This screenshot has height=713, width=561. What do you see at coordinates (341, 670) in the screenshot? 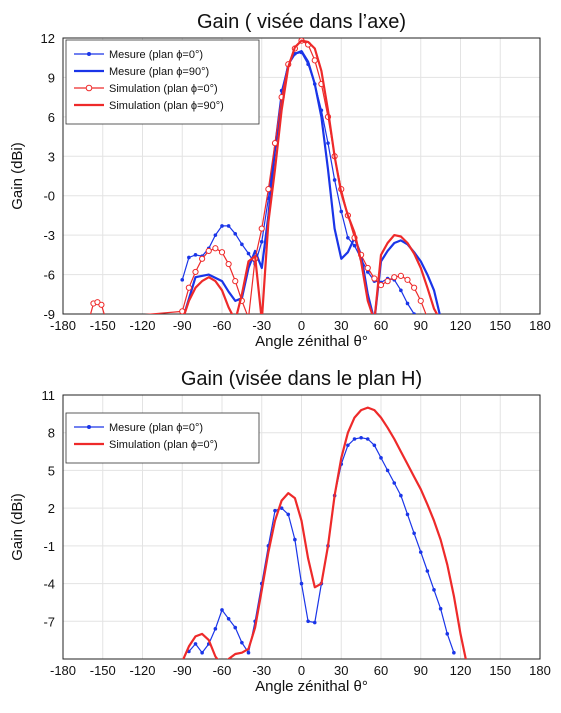
I see `x-tick-label: 30` at bounding box center [341, 670].